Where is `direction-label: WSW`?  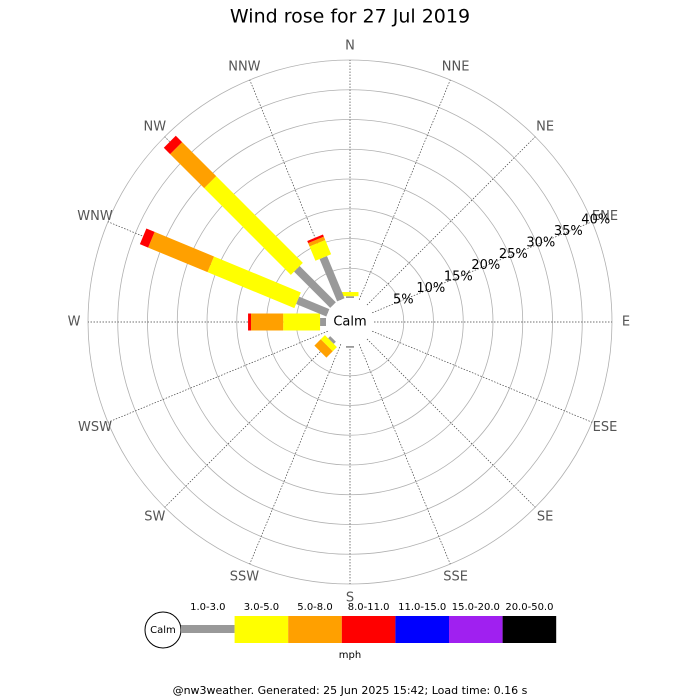
direction-label: WSW is located at coordinates (95, 427).